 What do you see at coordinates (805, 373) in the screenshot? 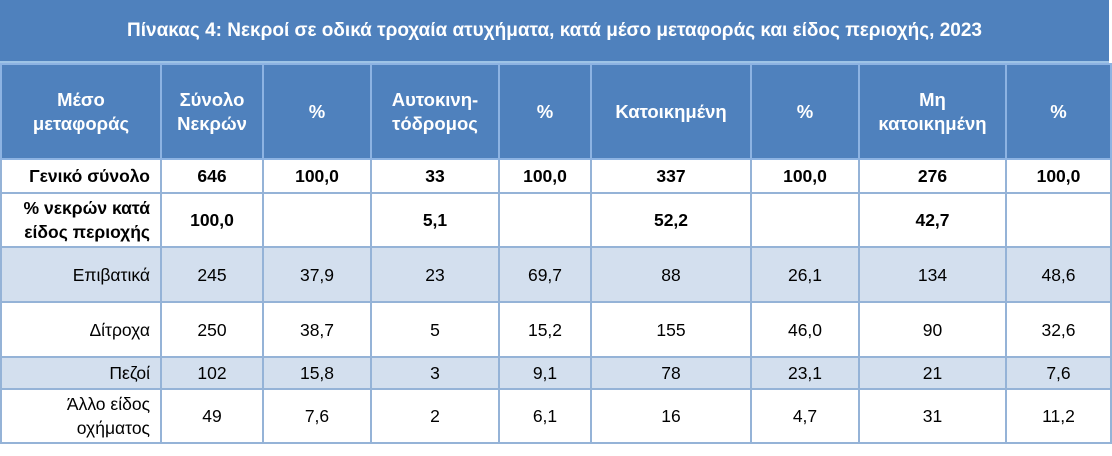
I see `cell: 23,1` at bounding box center [805, 373].